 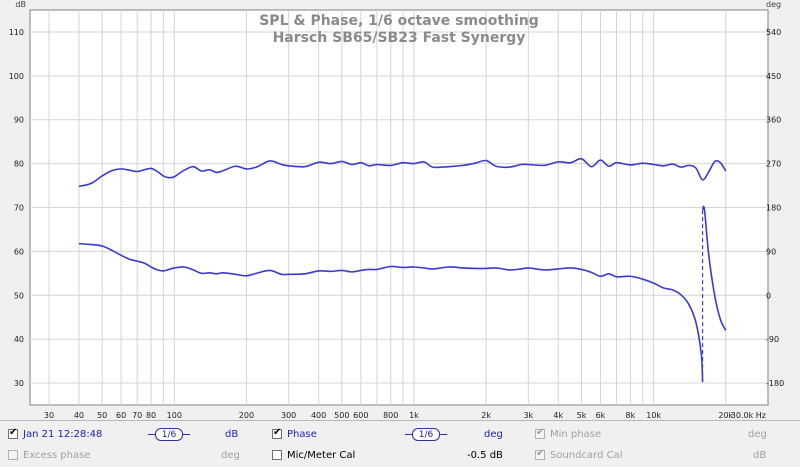 I want to click on spl-smoothing-button: 1/6, so click(x=169, y=434).